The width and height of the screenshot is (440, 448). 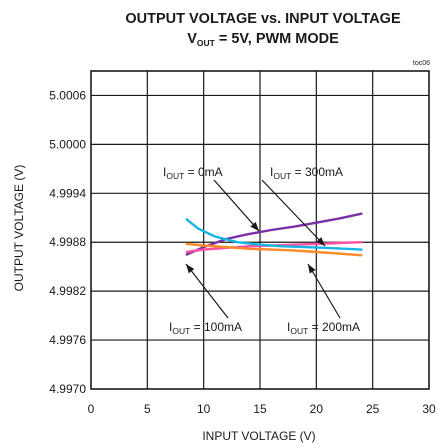 I want to click on x-tick-label: 20, so click(x=317, y=409).